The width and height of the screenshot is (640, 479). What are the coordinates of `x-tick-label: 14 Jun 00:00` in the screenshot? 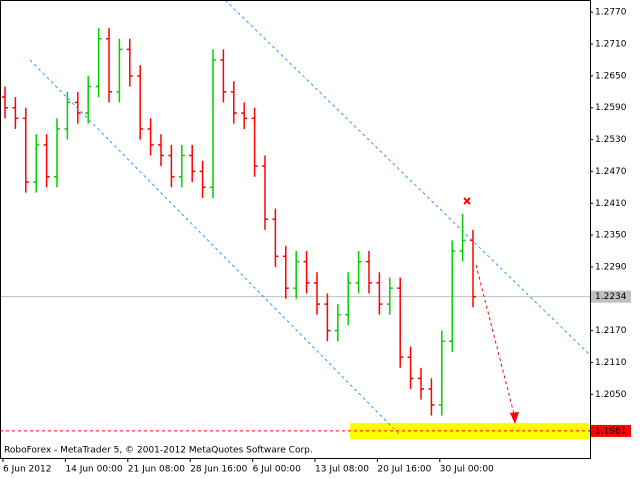 It's located at (93, 470).